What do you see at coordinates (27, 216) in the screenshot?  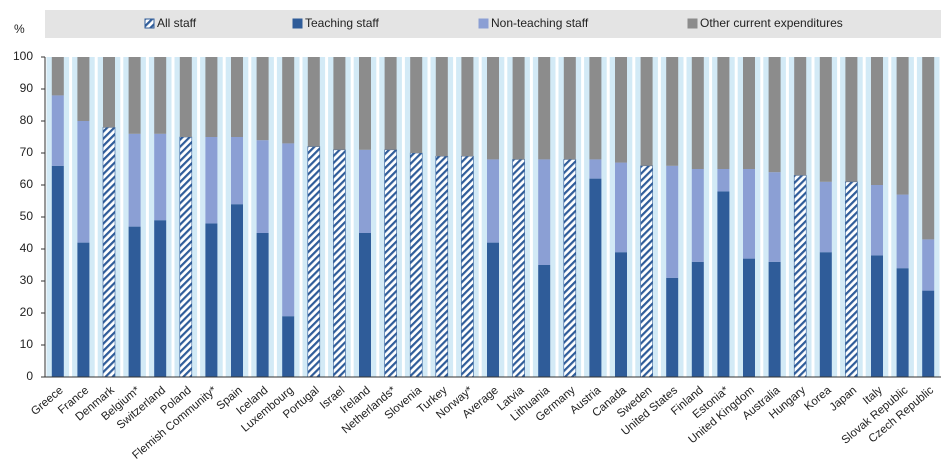 I see `y-tick-label: 50` at bounding box center [27, 216].